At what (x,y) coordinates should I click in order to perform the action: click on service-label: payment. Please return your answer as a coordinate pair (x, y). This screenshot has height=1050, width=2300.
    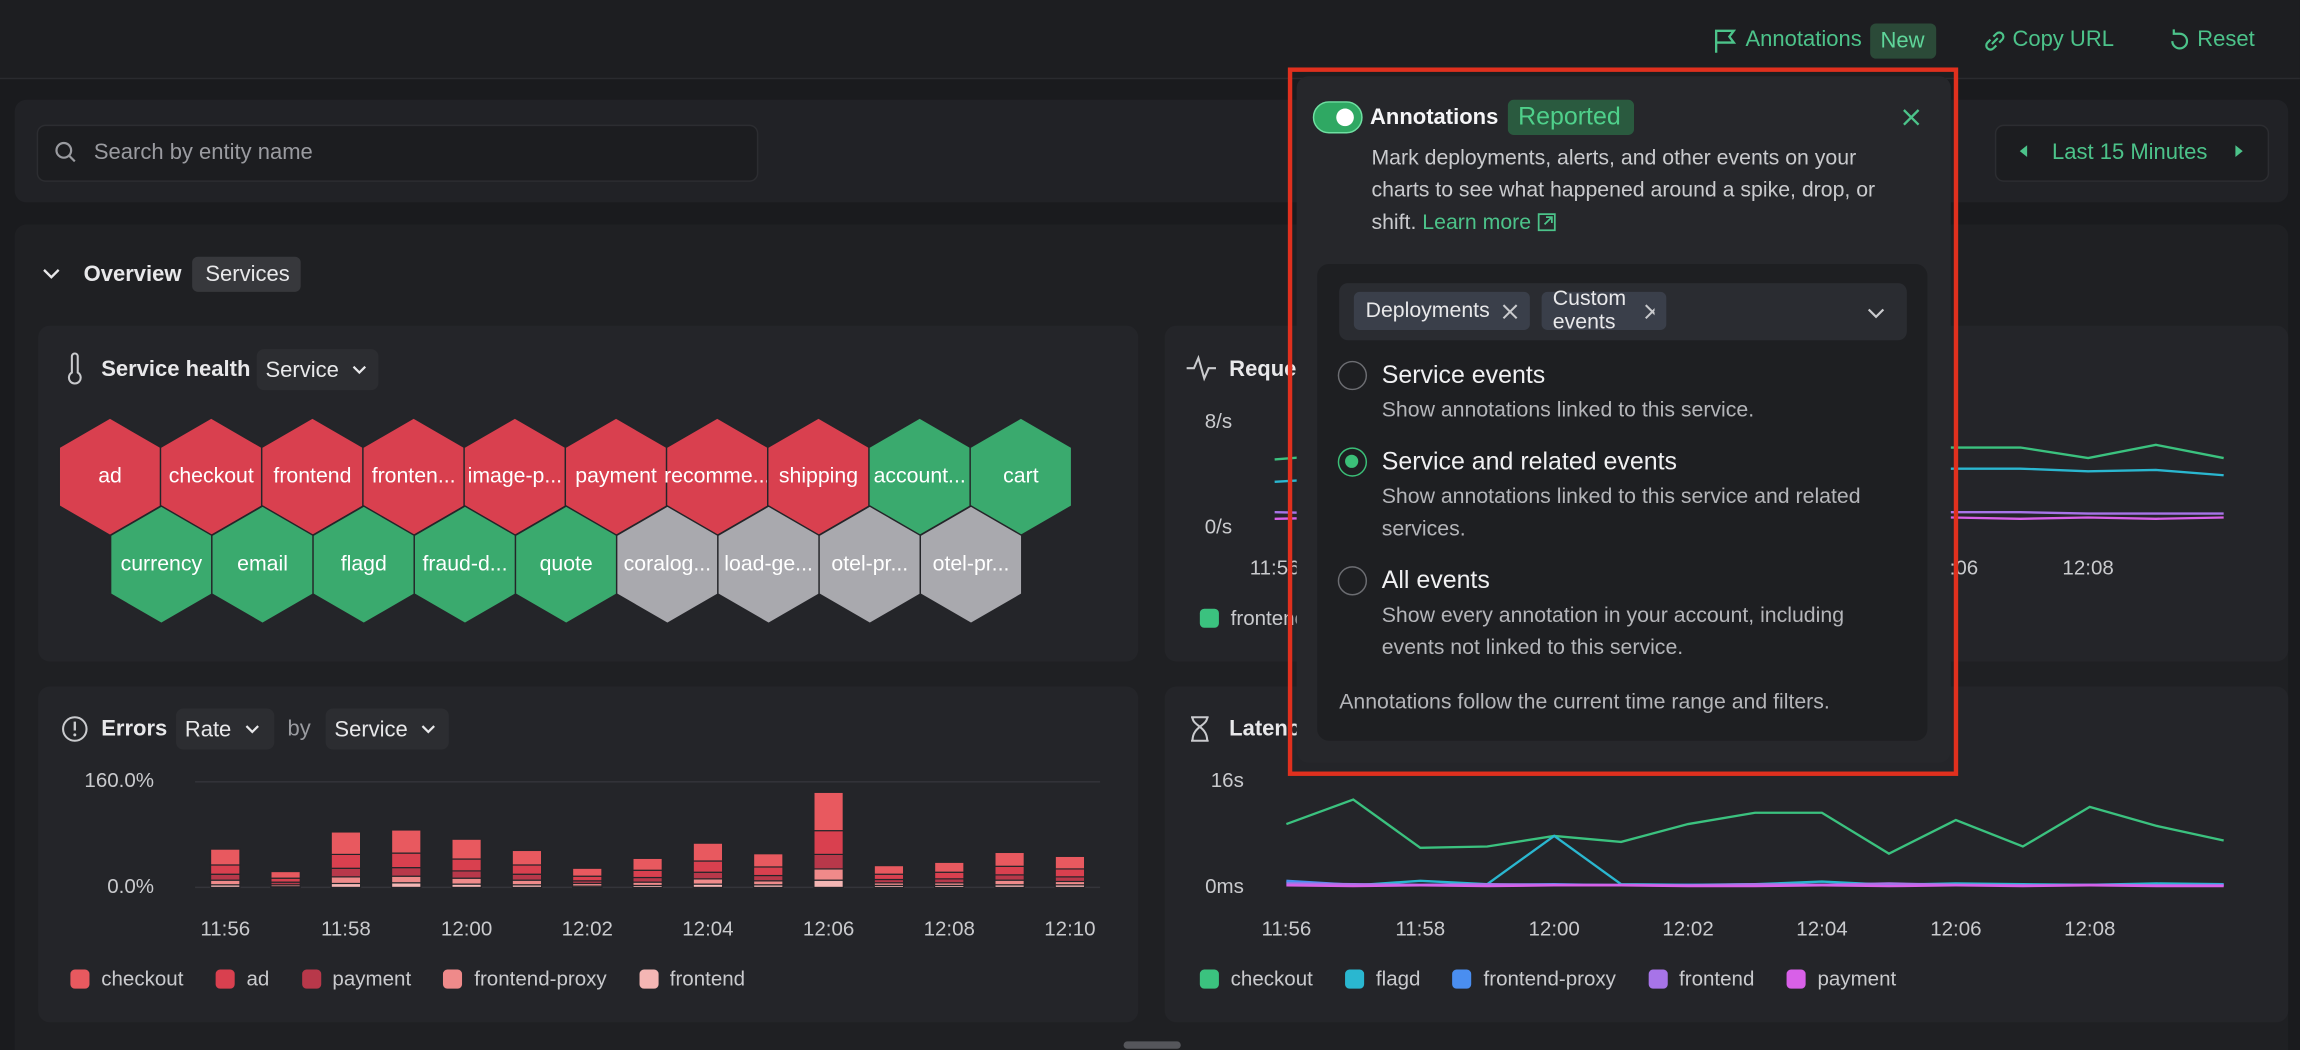
    Looking at the image, I should click on (616, 475).